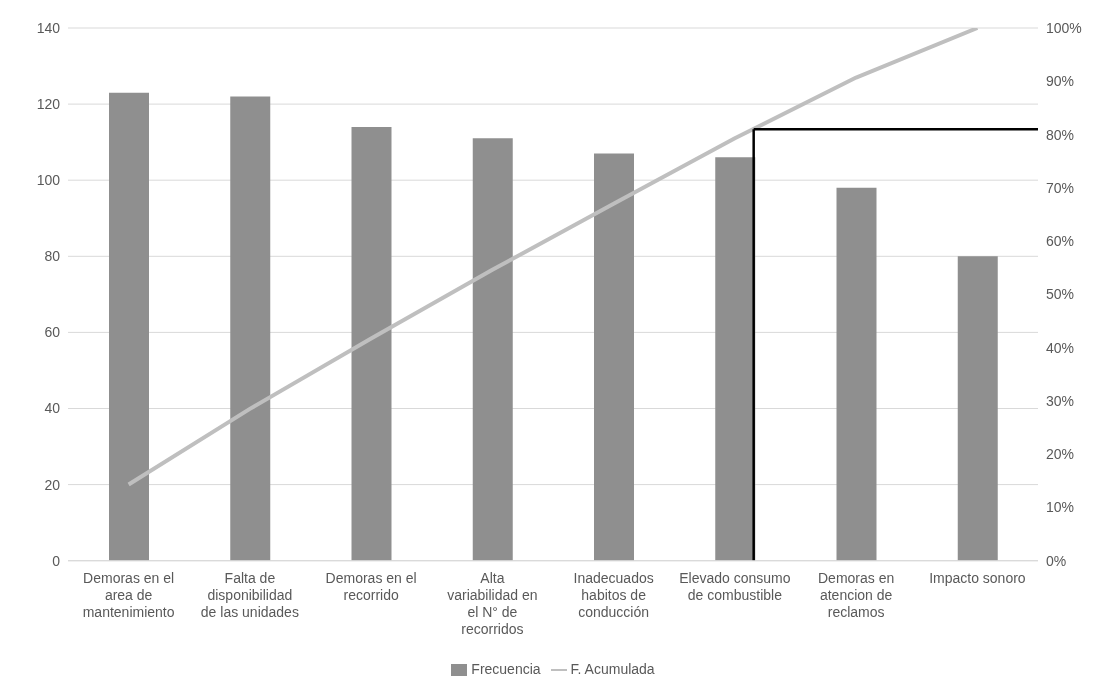 Image resolution: width=1118 pixels, height=699 pixels. What do you see at coordinates (506, 668) in the screenshot?
I see `legend-label: Frecuencia` at bounding box center [506, 668].